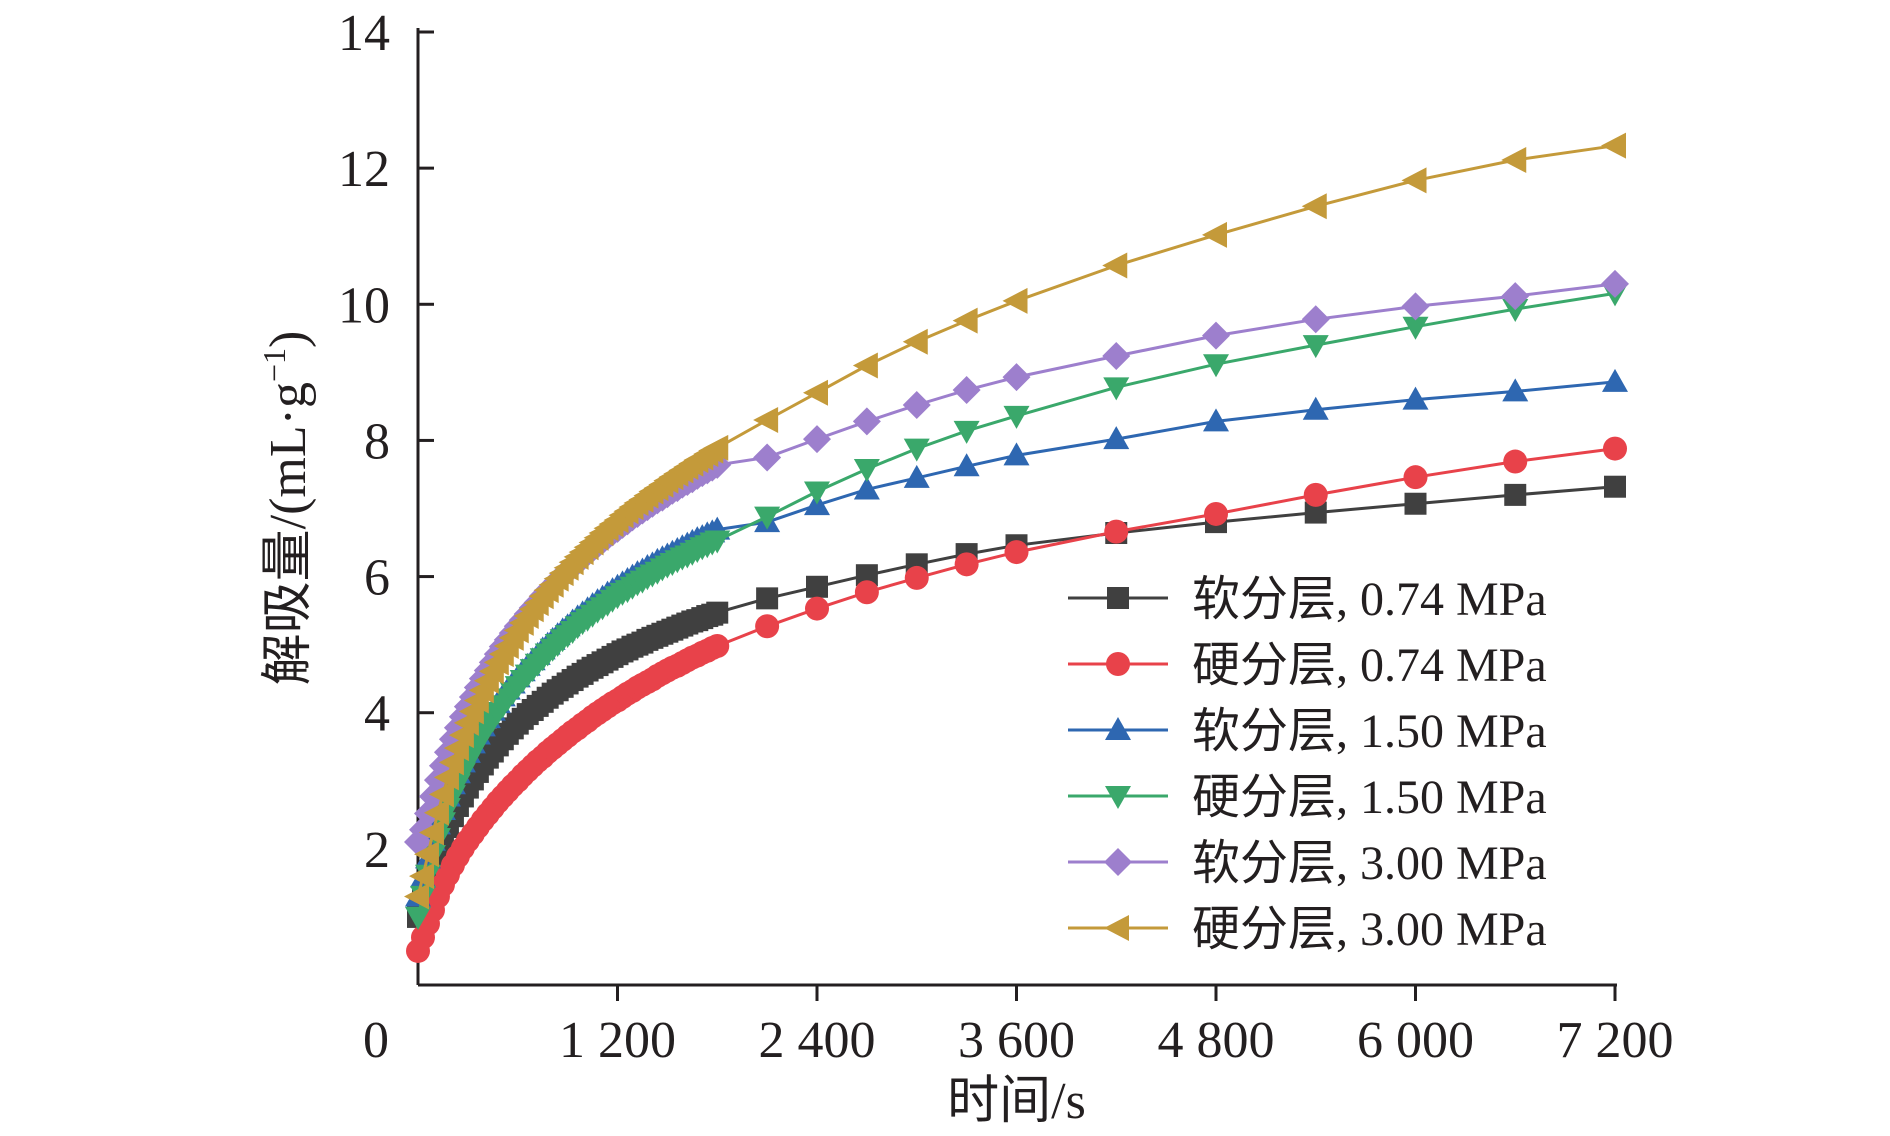  What do you see at coordinates (1369, 929) in the screenshot?
I see `legend-label: 硬分层, 3.00 MPa` at bounding box center [1369, 929].